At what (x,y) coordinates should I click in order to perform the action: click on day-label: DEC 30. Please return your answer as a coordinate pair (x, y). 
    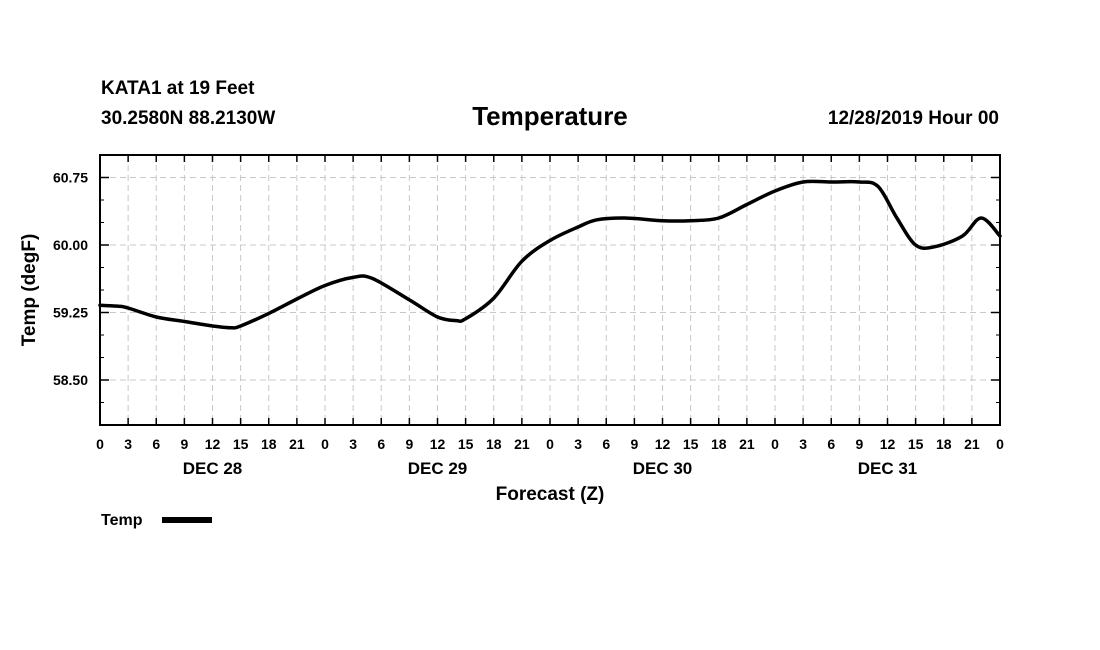
    Looking at the image, I should click on (663, 468).